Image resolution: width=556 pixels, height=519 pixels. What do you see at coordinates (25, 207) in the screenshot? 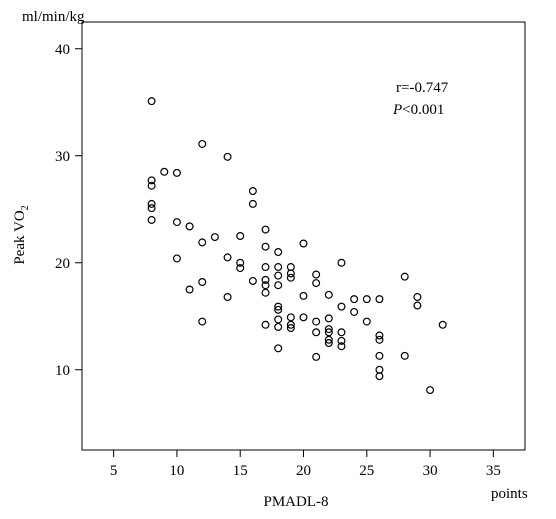
I see `y-axis-label-subscript: 2` at bounding box center [25, 207].